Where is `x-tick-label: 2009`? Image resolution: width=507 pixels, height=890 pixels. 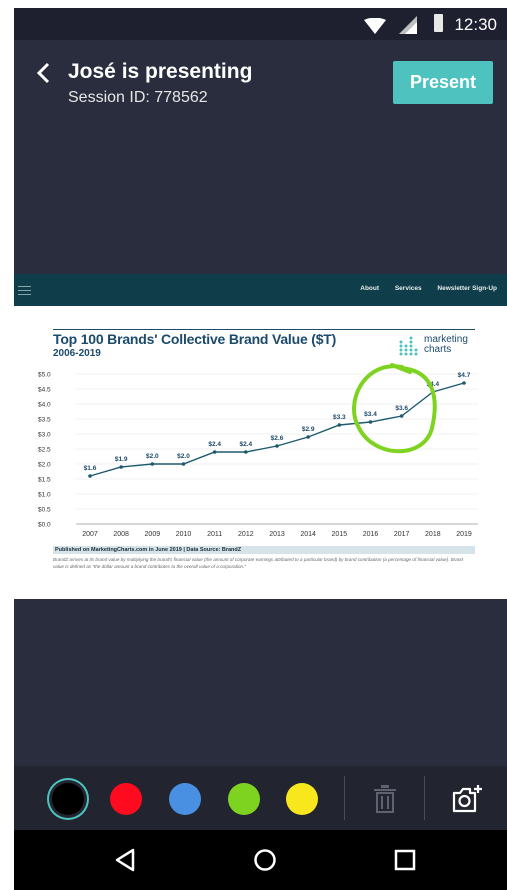 x-tick-label: 2009 is located at coordinates (153, 534).